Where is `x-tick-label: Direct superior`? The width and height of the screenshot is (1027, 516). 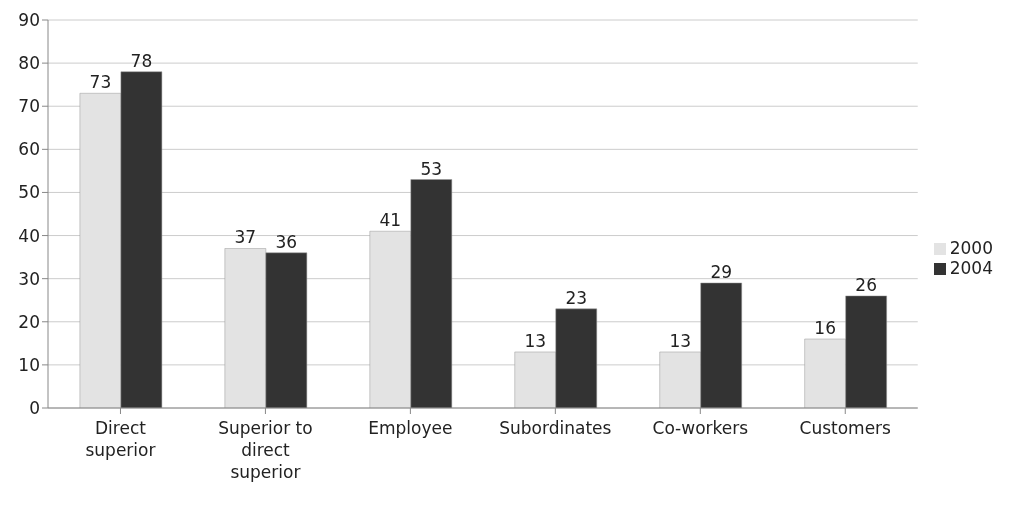 x-tick-label: Direct superior is located at coordinates (120, 439).